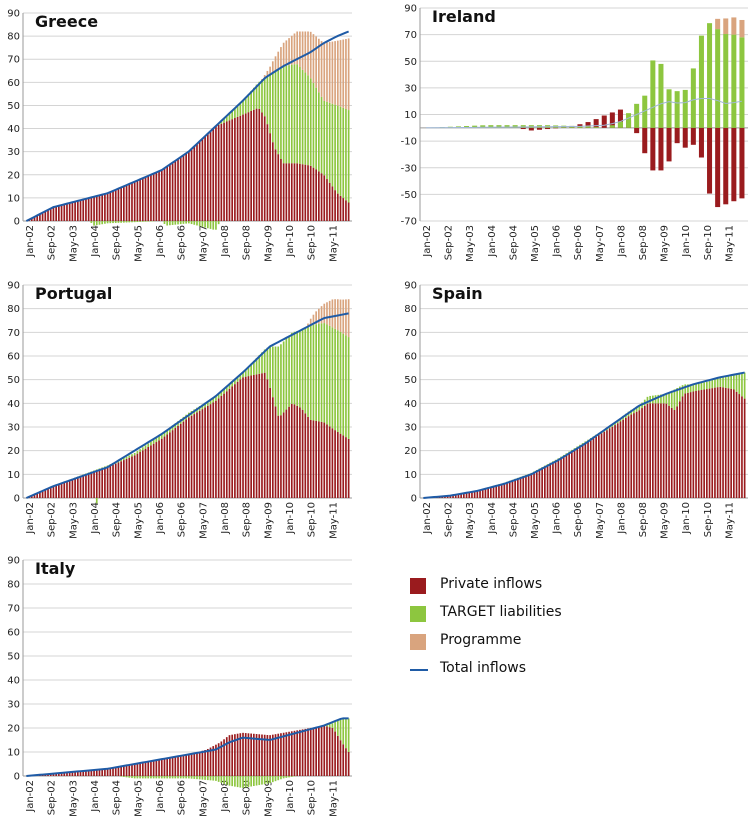 Image resolution: width=750 pixels, height=816 pixels. Describe the element at coordinates (13, 175) in the screenshot. I see `y-tick-label: 20` at that location.